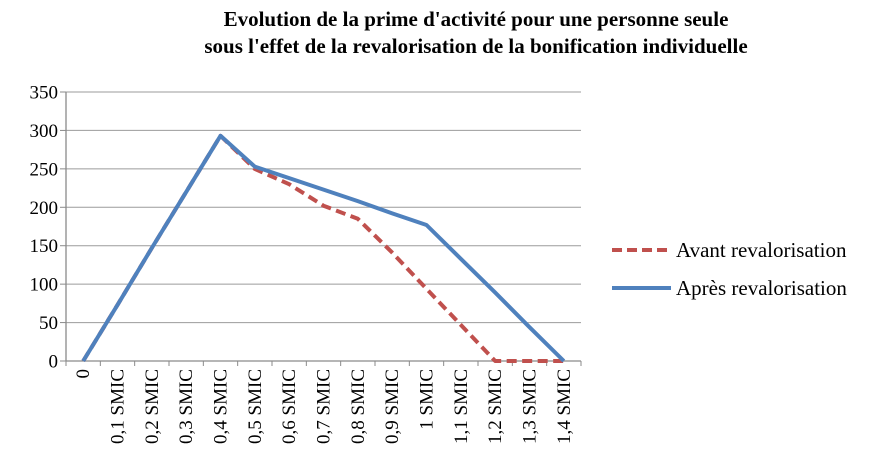  Describe the element at coordinates (255, 406) in the screenshot. I see `x-axis-label: 0,5 SMIC` at that location.